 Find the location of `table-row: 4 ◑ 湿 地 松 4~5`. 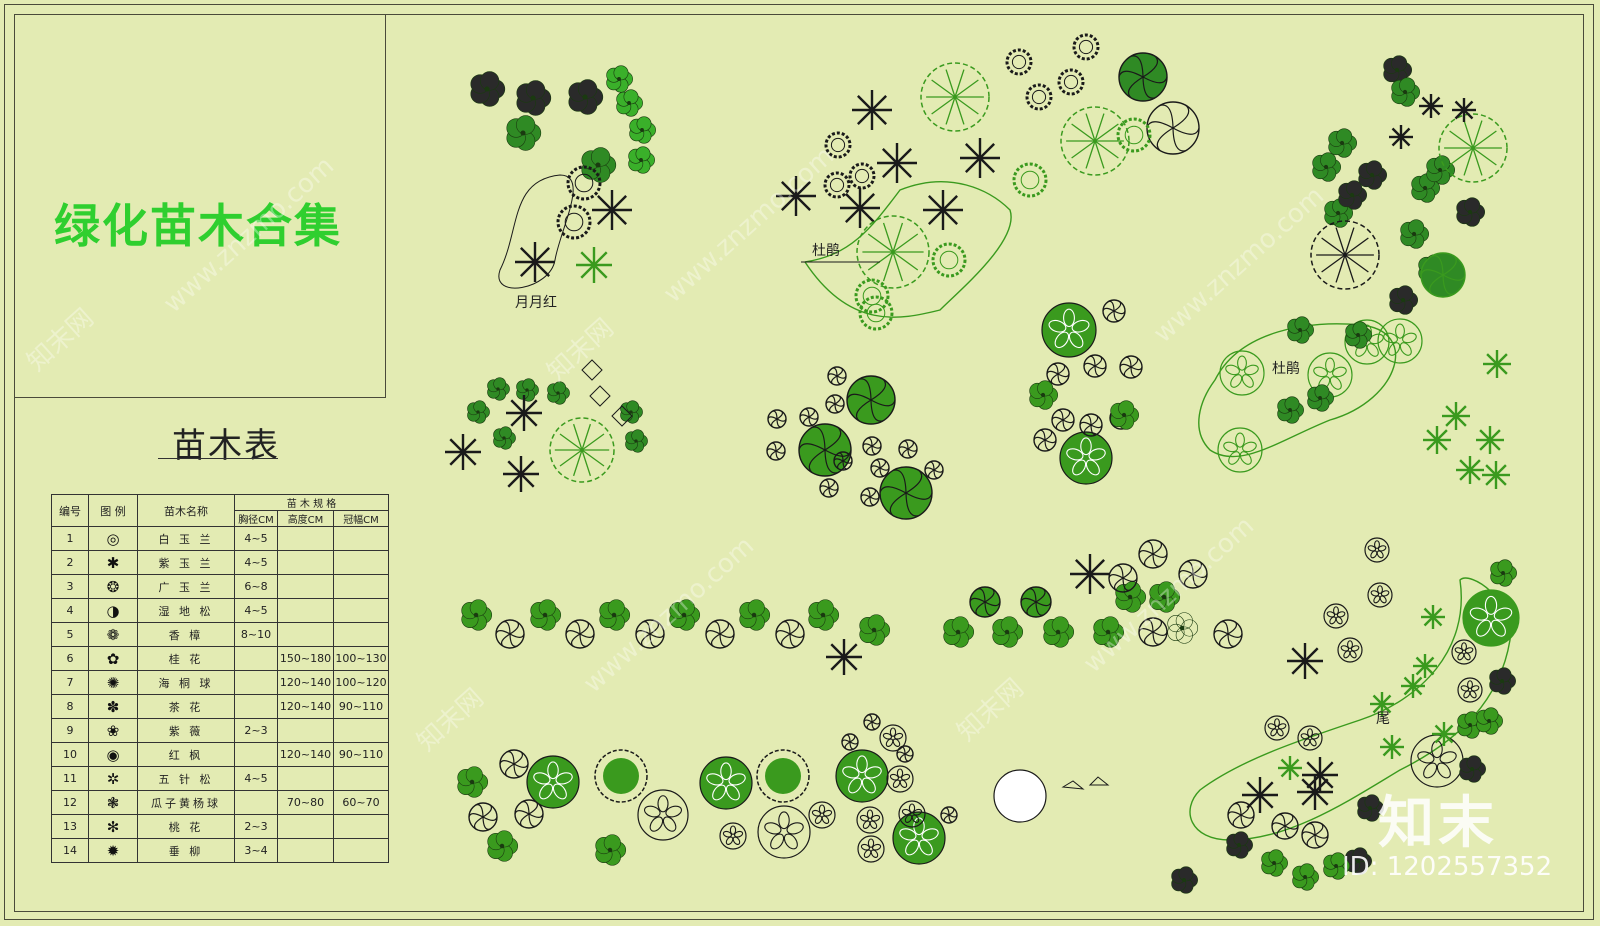

table-row: 4 ◑ 湿 地 松 4~5 is located at coordinates (220, 610).